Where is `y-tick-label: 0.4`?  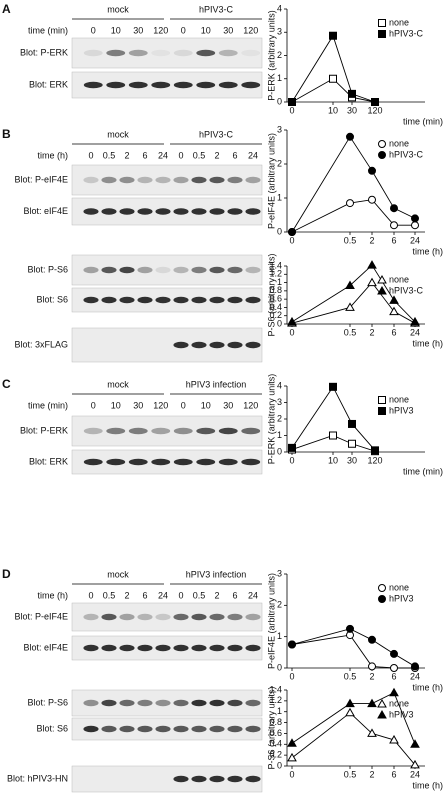
y-tick-label: 0.4 is located at coordinates (275, 744).